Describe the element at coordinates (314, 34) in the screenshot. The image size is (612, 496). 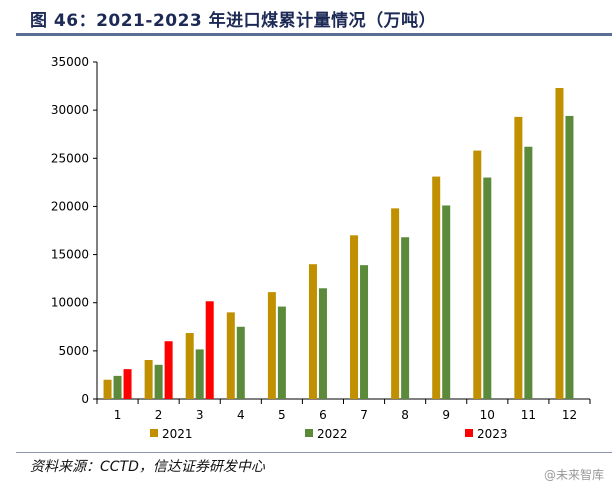
I see `title-rule` at that location.